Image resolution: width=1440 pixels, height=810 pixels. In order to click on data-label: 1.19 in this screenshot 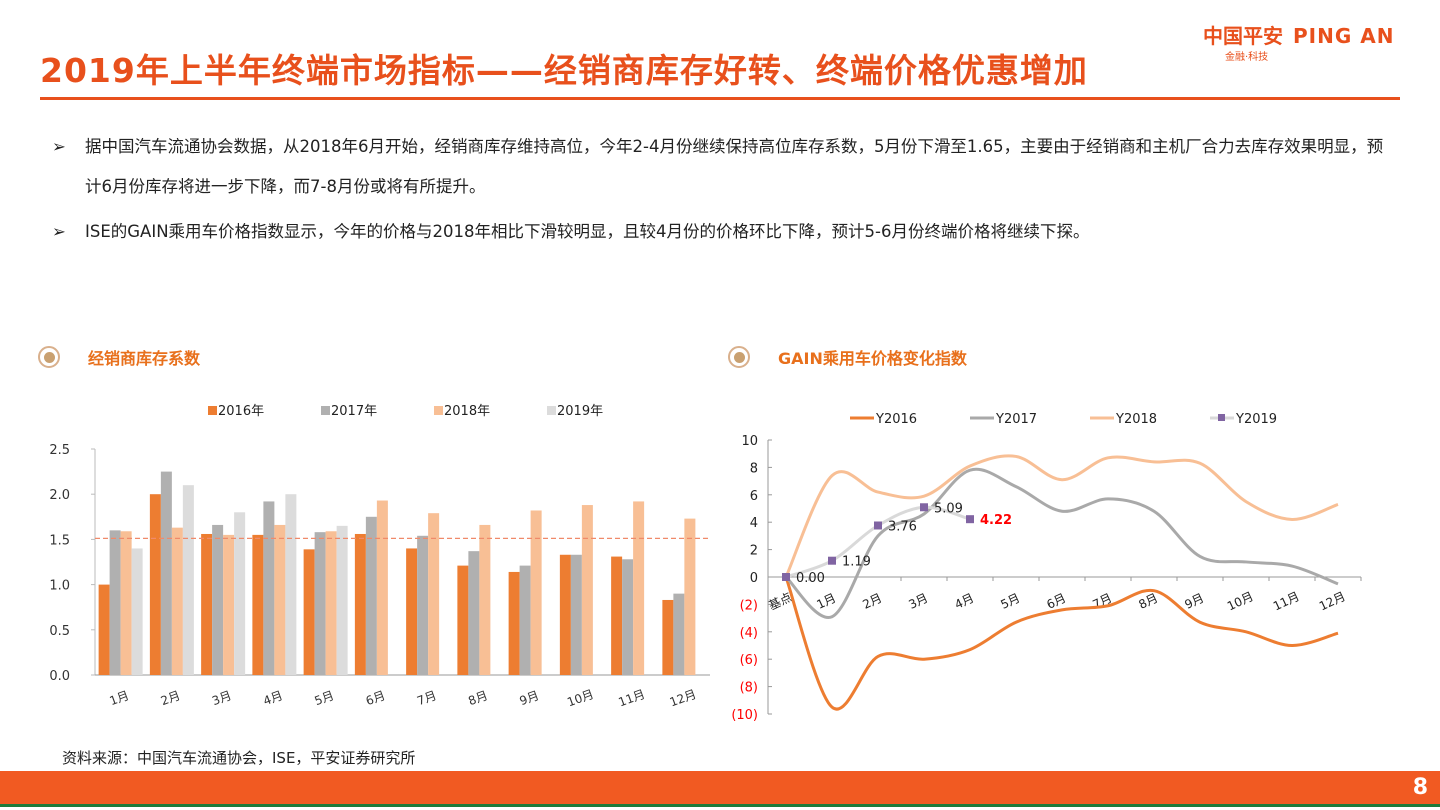, I will do `click(856, 562)`.